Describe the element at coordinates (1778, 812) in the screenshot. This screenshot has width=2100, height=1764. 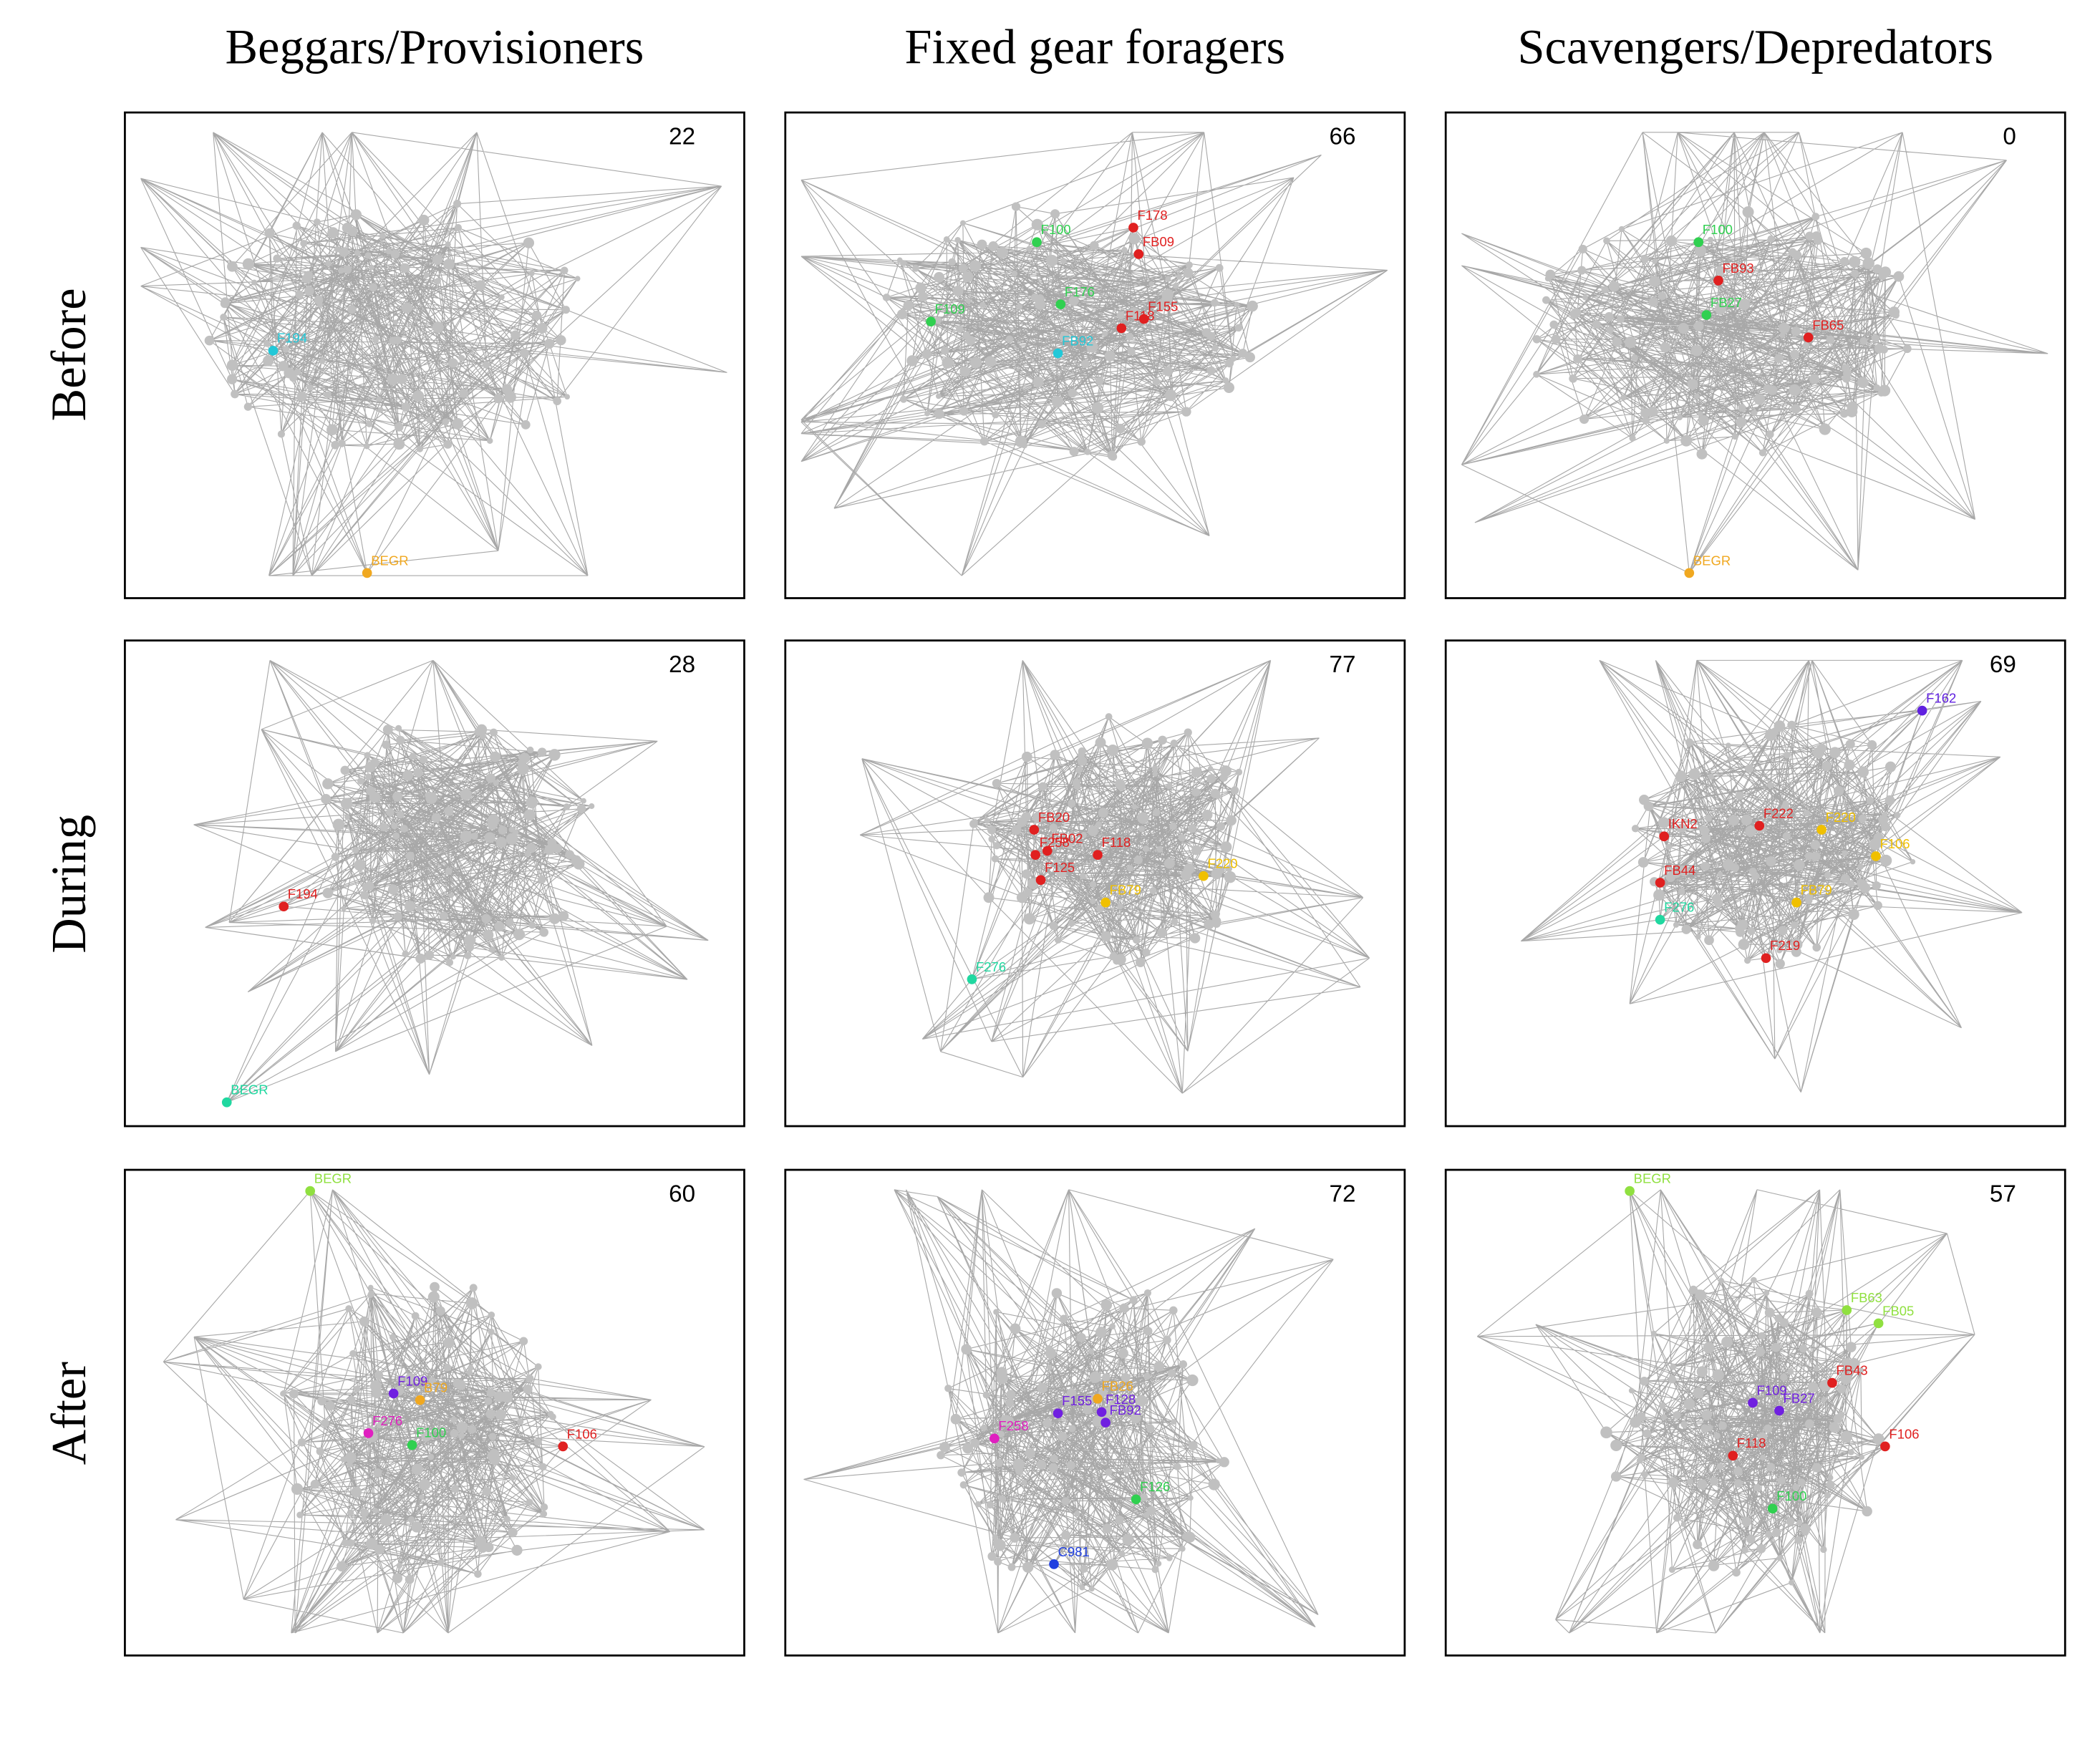
I see `node-label: F222` at that location.